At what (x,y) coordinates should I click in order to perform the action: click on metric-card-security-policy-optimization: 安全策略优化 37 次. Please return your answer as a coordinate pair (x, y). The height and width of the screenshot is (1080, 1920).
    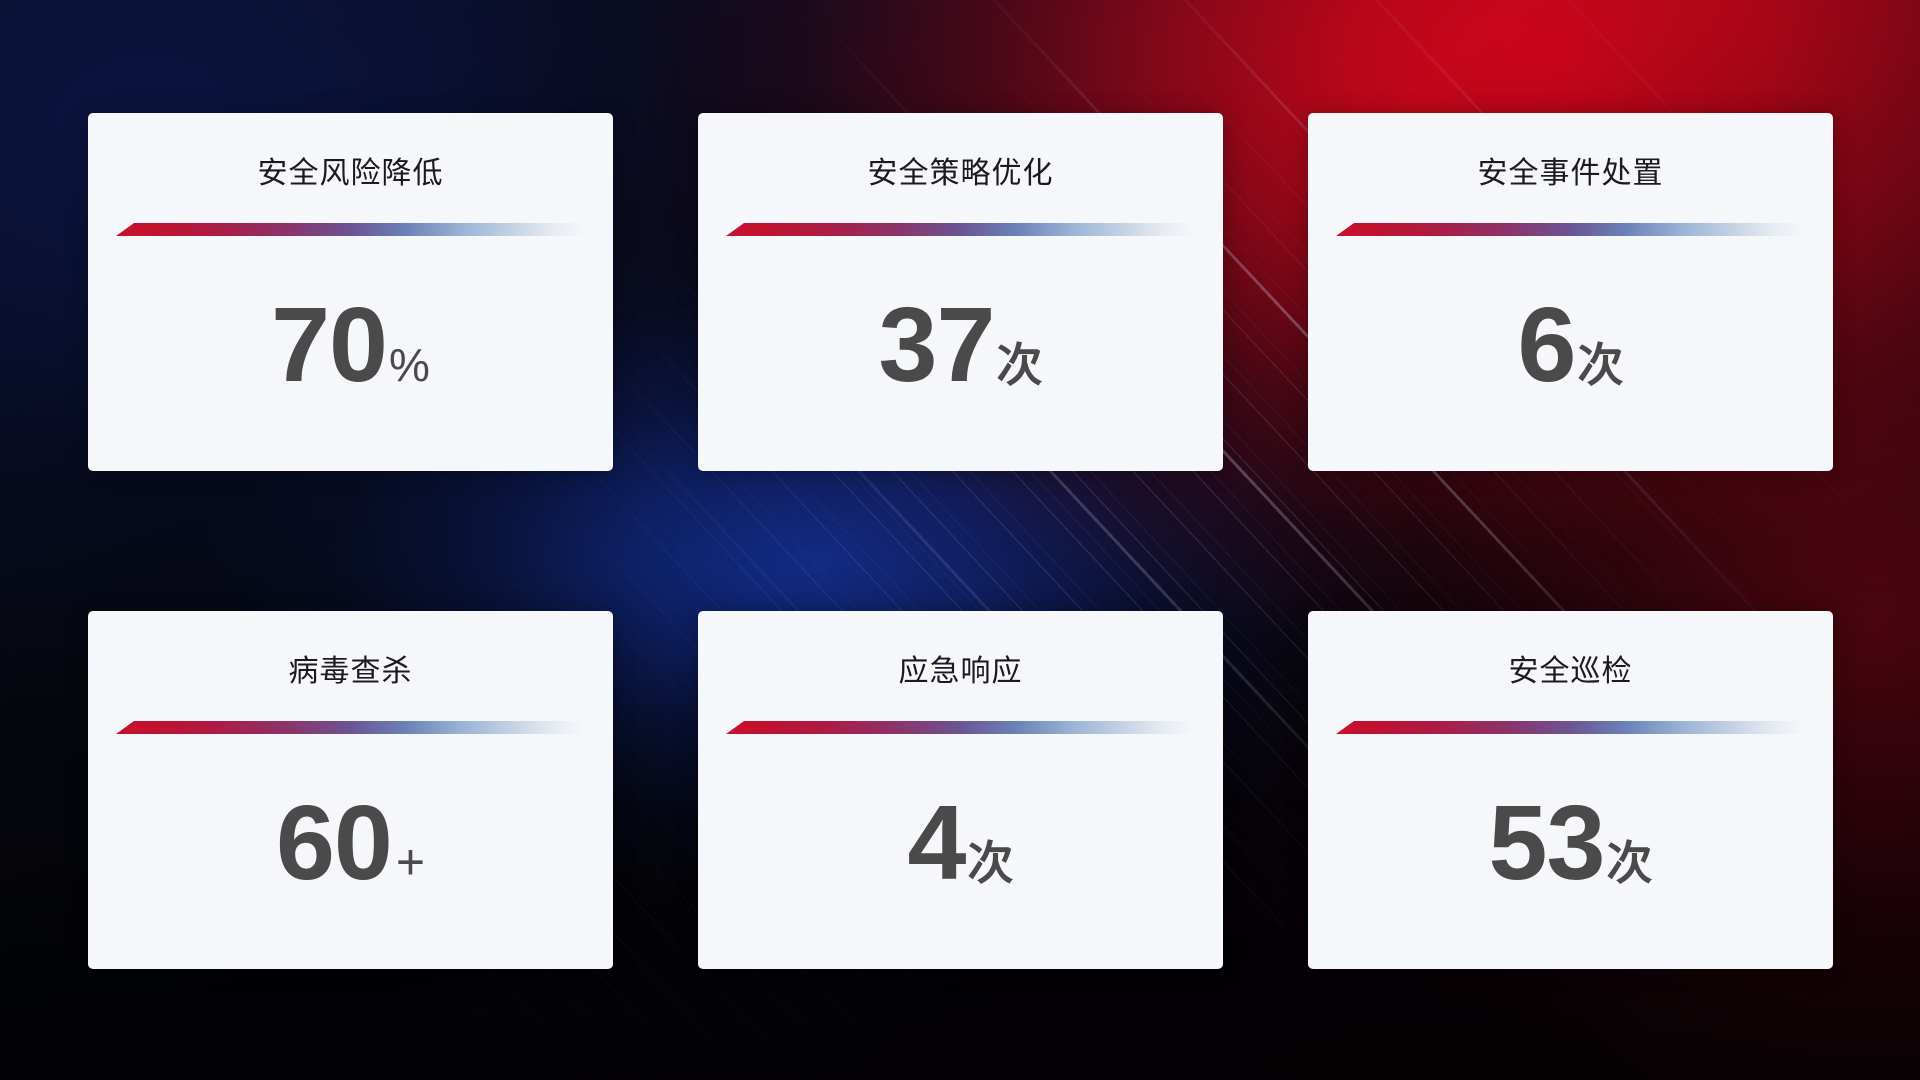
    Looking at the image, I should click on (960, 292).